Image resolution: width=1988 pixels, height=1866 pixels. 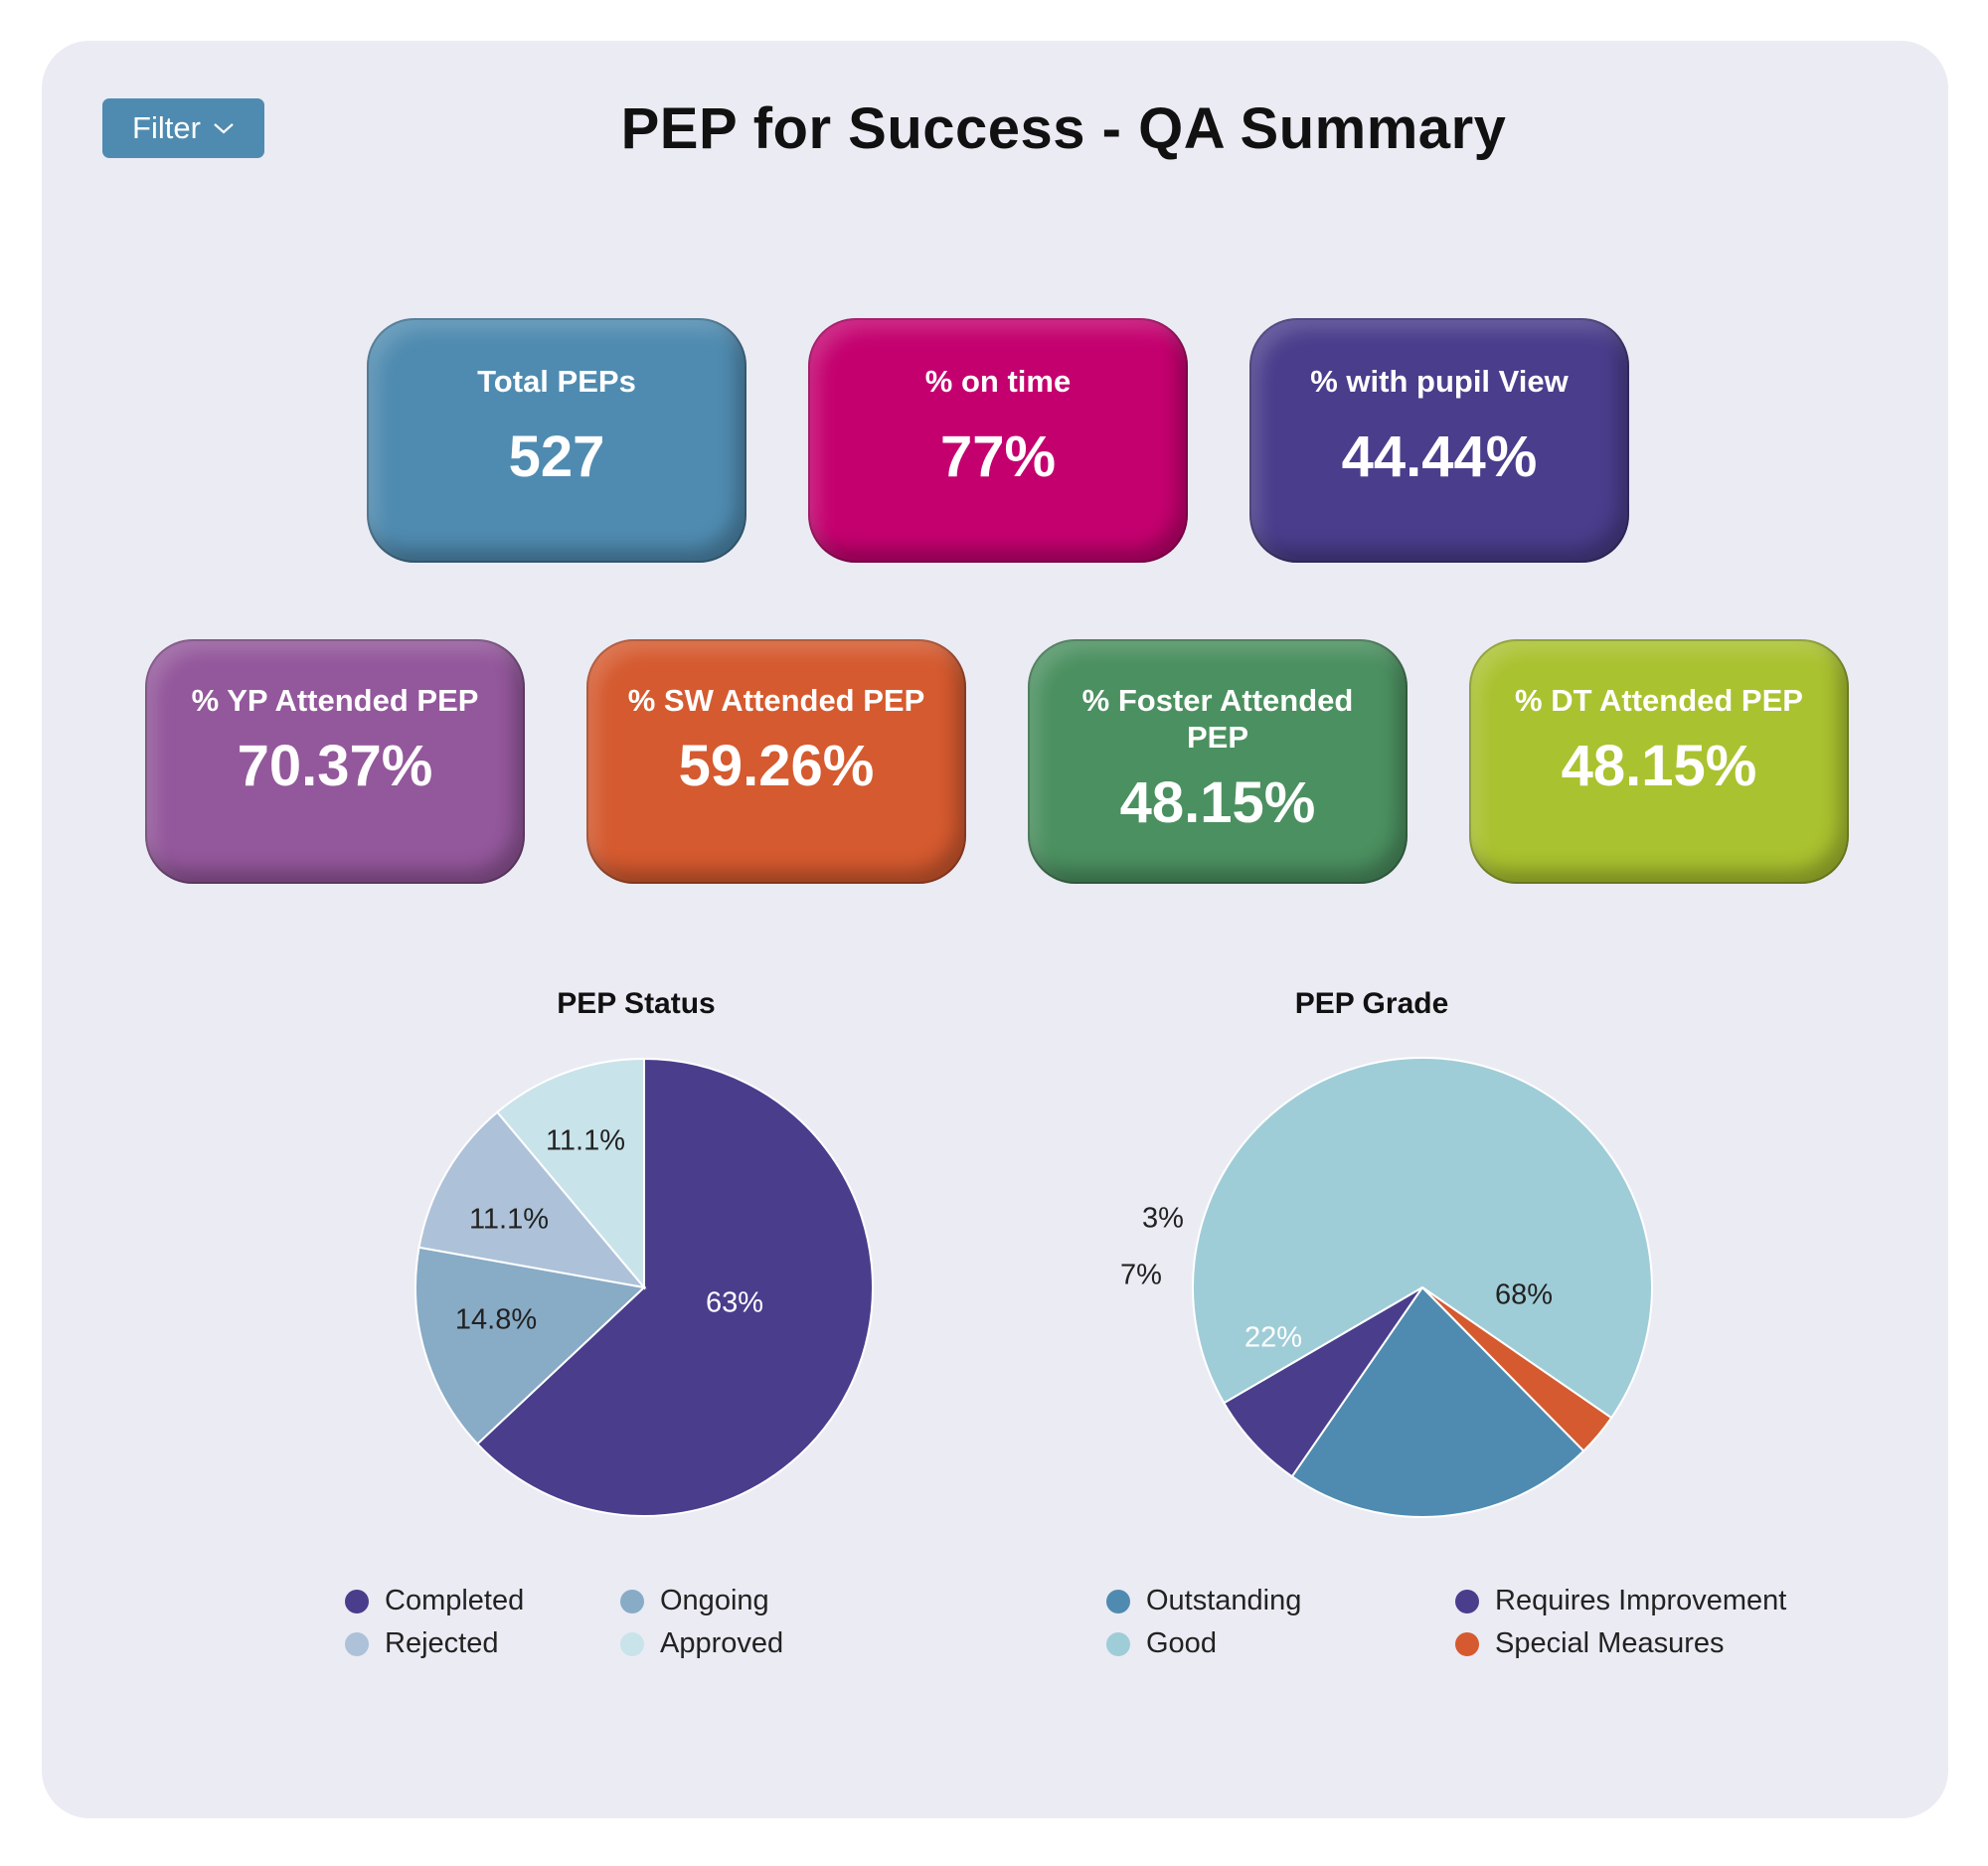 What do you see at coordinates (556, 381) in the screenshot?
I see `kpi-label: Total PEPs` at bounding box center [556, 381].